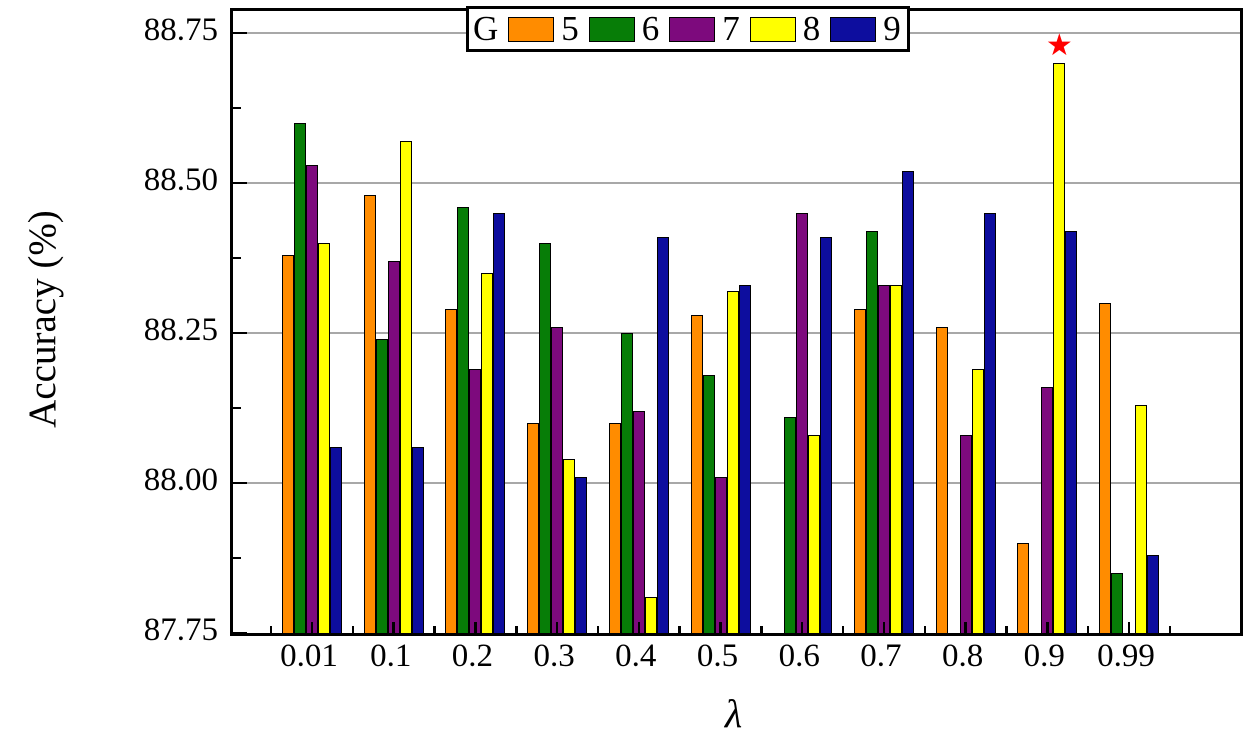  Describe the element at coordinates (180, 30) in the screenshot. I see `y-tick-label: 88.75` at that location.